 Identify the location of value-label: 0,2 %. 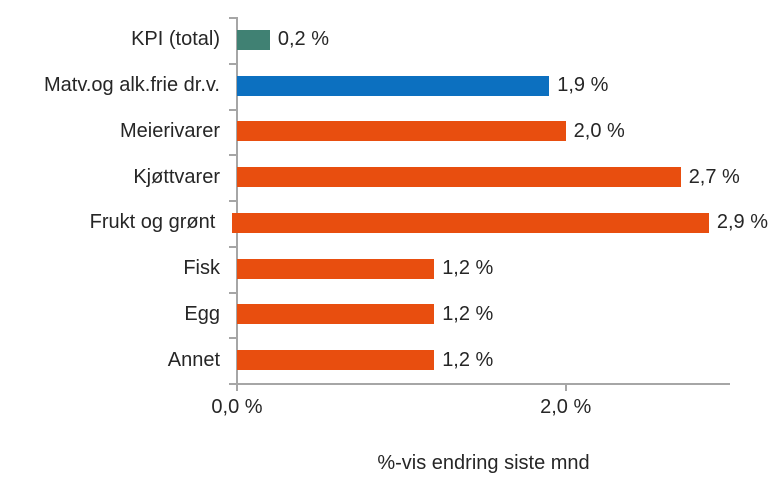
(303, 39).